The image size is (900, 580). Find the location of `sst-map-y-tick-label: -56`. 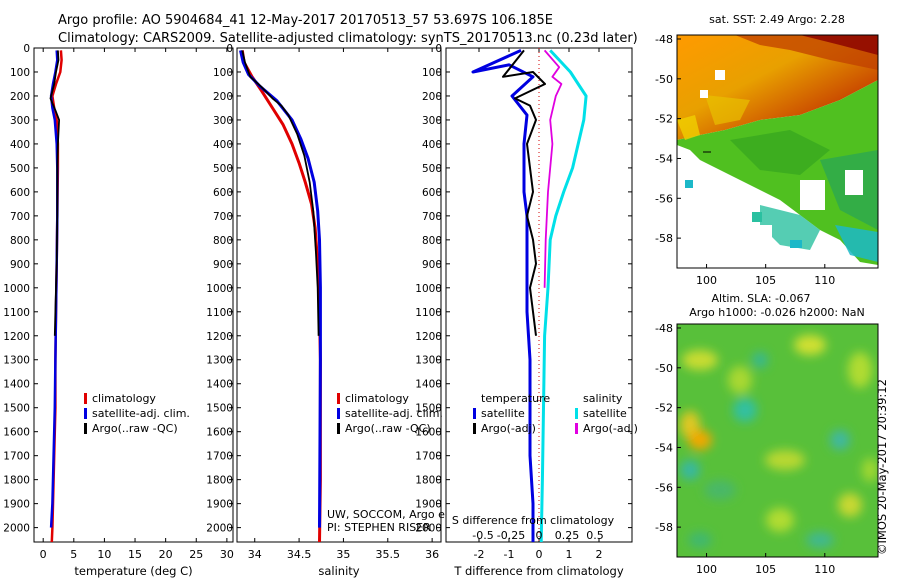

sst-map-y-tick-label: -56 is located at coordinates (664, 198).